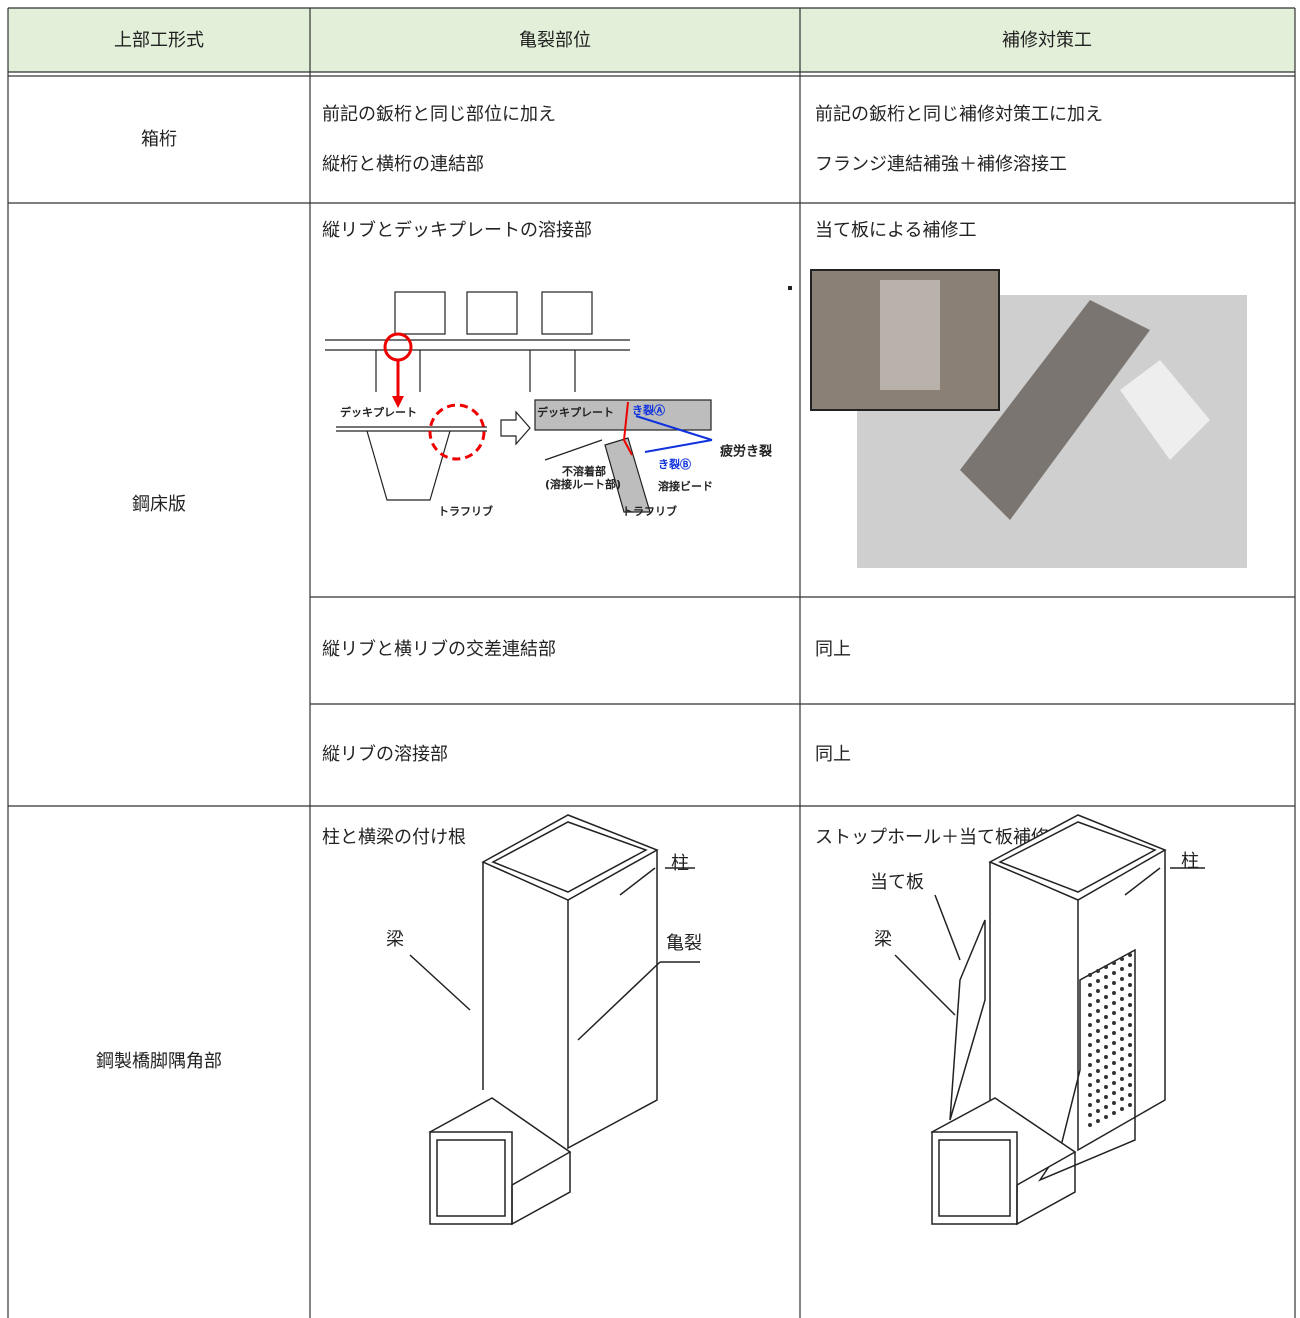 This screenshot has height=1318, width=1300. Describe the element at coordinates (1049, 1020) in the screenshot. I see `pier-repair-figure` at that location.